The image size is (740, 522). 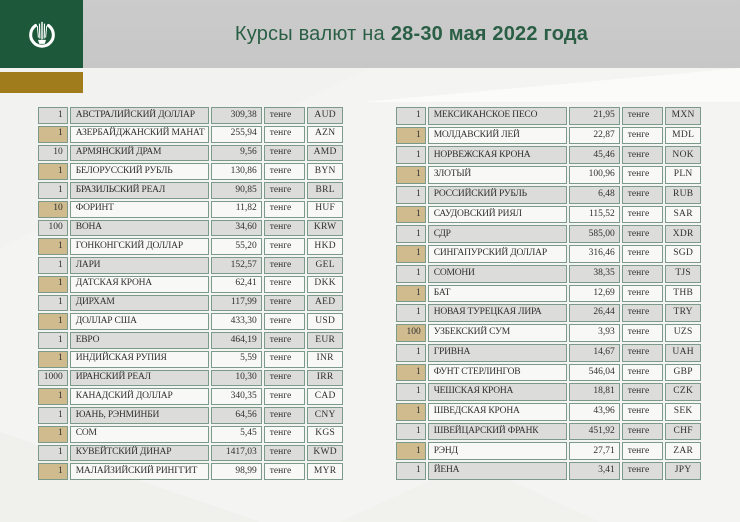 What do you see at coordinates (683, 194) in the screenshot?
I see `currency-code-cell: RUB` at bounding box center [683, 194].